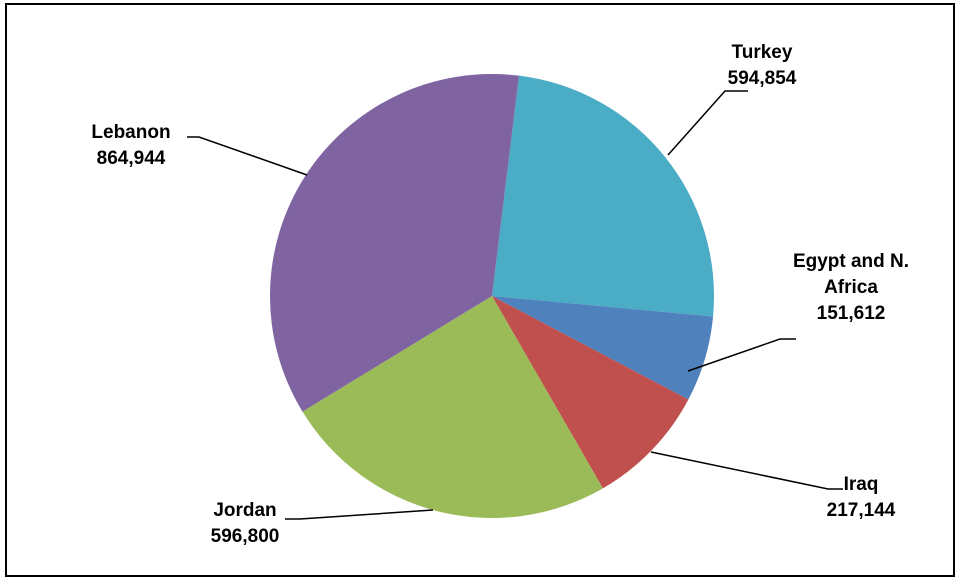 This screenshot has width=962, height=582. I want to click on data-label-category: Egypt and N., so click(851, 261).